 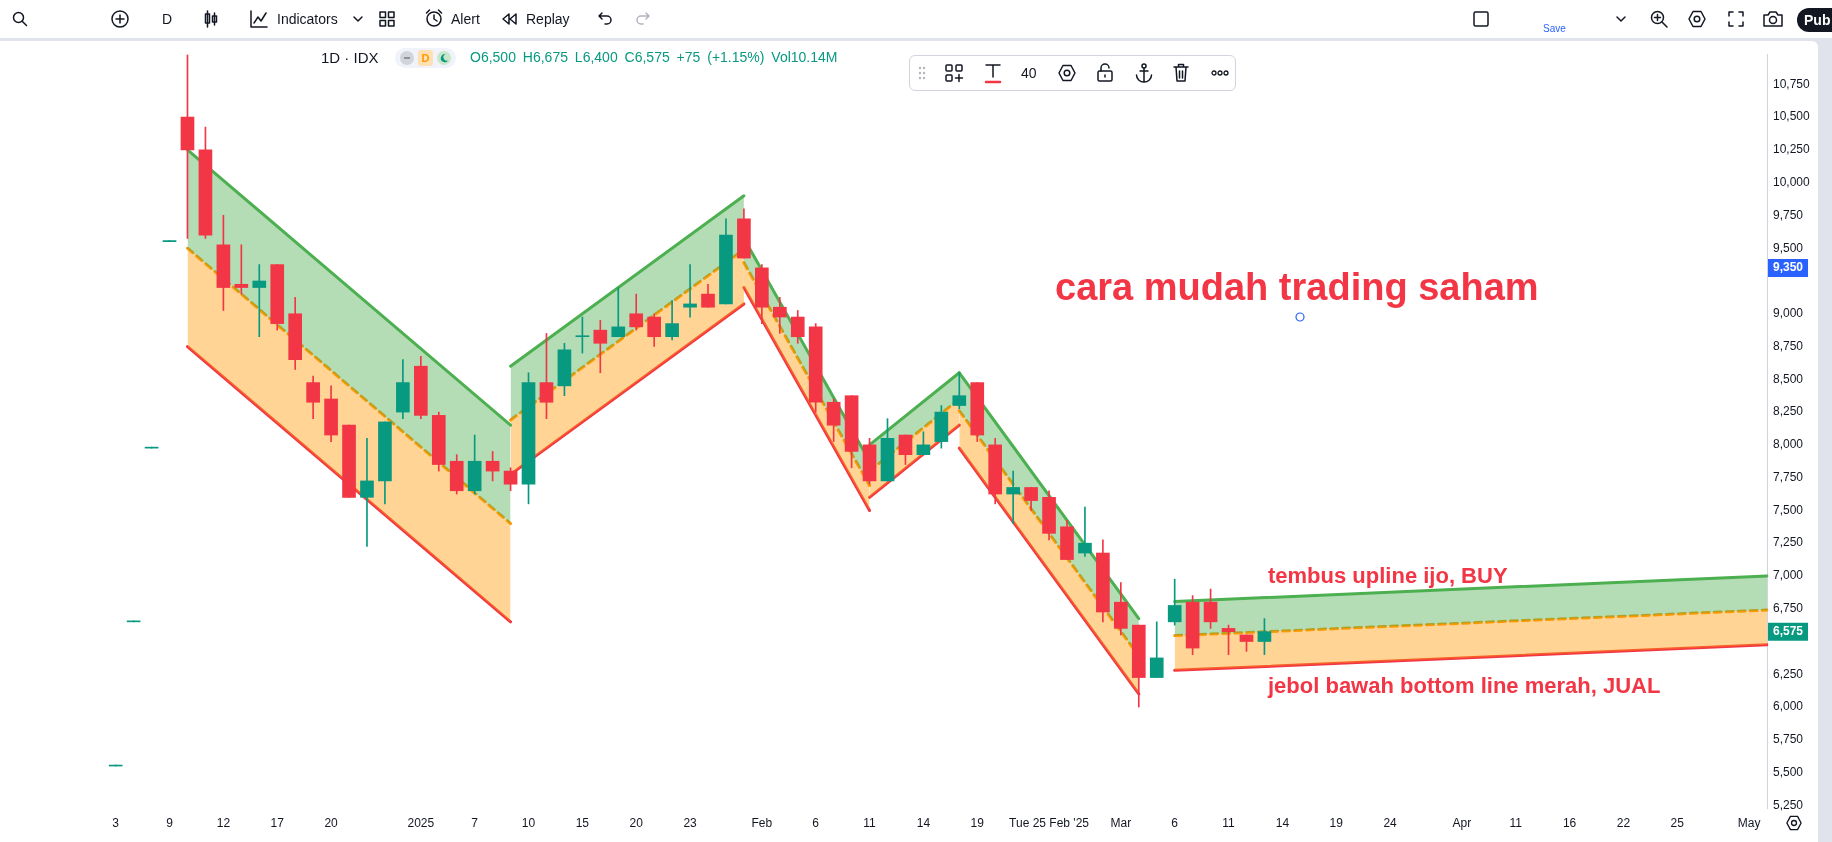 I want to click on y-tick-label: 5,500, so click(x=1788, y=771).